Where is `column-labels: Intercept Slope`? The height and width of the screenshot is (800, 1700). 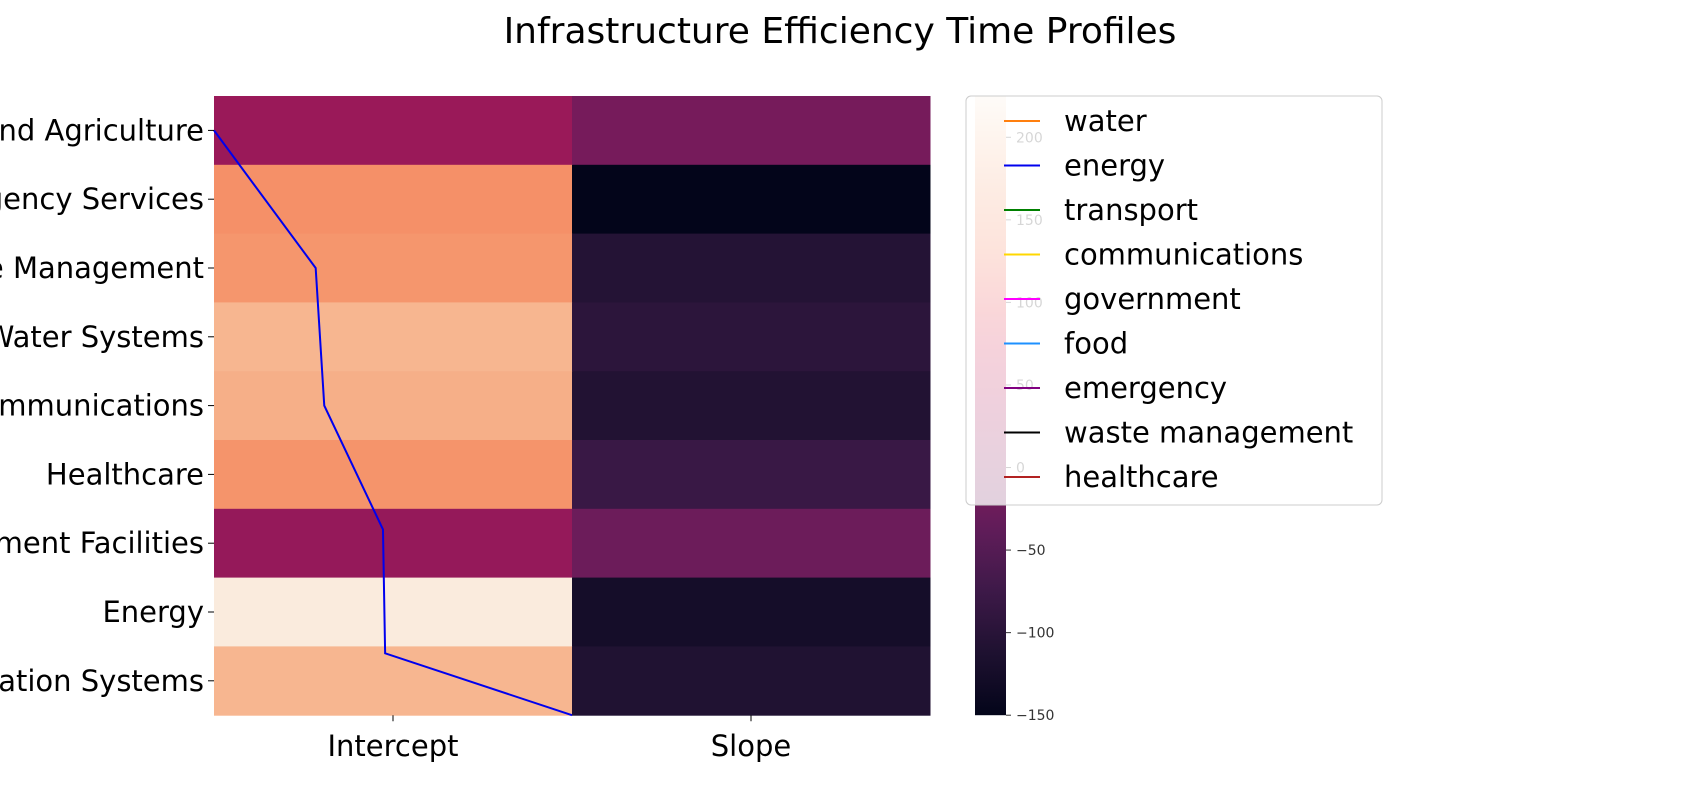 column-labels: Intercept Slope is located at coordinates (559, 739).